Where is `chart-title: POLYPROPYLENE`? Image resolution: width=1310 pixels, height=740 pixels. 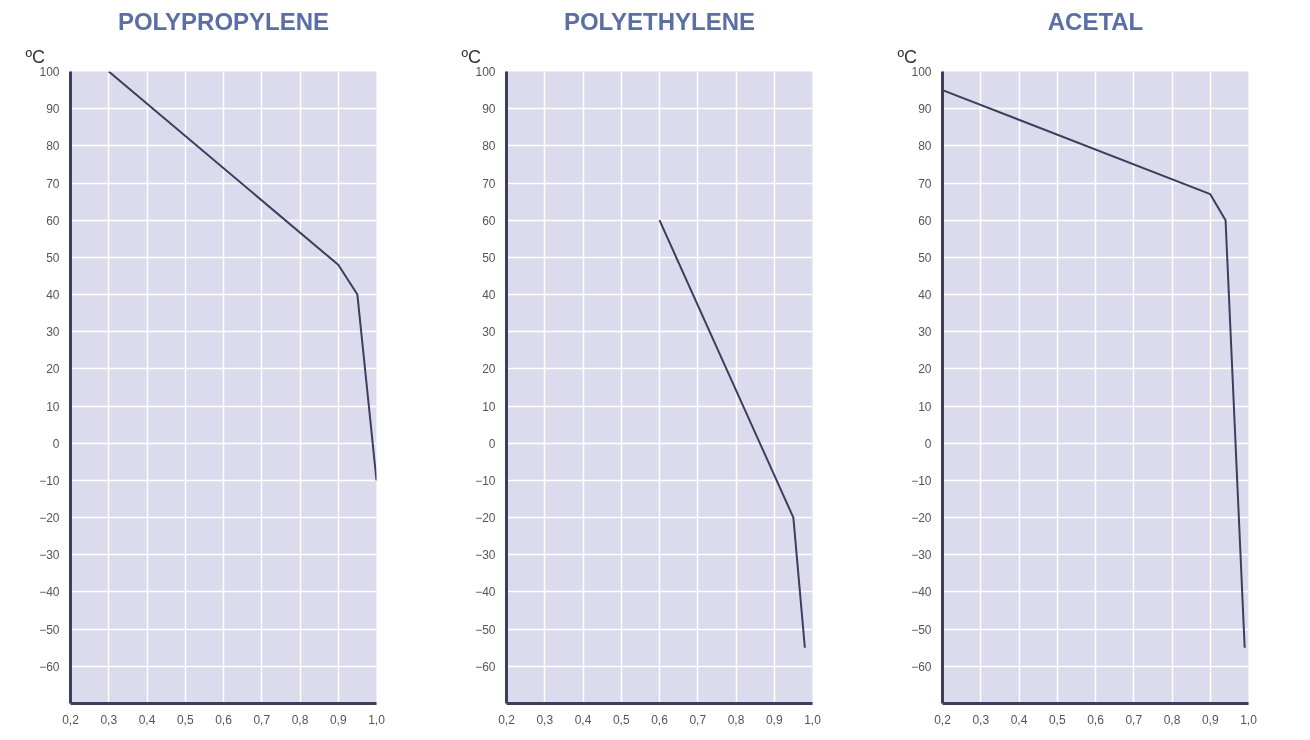 chart-title: POLYPROPYLENE is located at coordinates (223, 21).